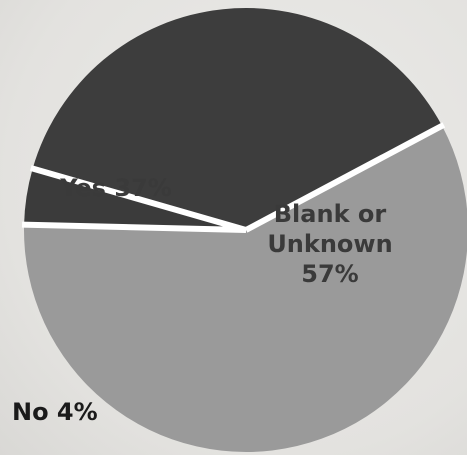  I want to click on pie-label-line: Yes 37%, so click(115, 188).